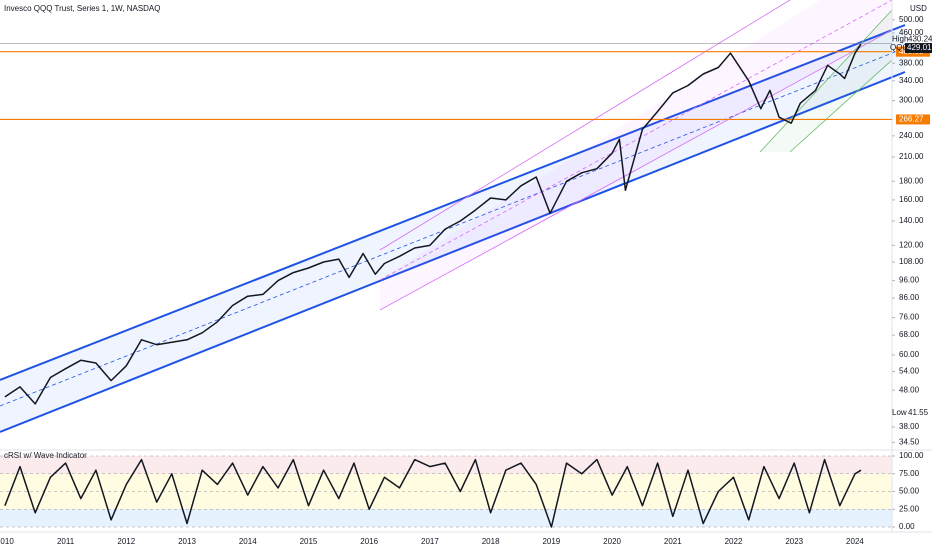 The width and height of the screenshot is (932, 550). Describe the element at coordinates (909, 334) in the screenshot. I see `y-tick-label: 68.00` at that location.